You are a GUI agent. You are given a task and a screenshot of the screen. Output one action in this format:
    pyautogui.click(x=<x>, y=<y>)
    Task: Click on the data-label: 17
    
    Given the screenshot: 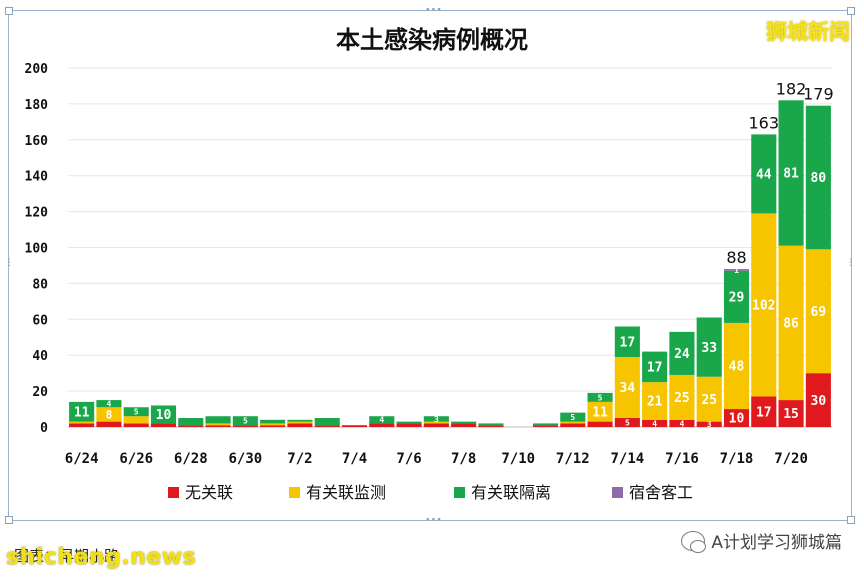 What is the action you would take?
    pyautogui.click(x=628, y=342)
    